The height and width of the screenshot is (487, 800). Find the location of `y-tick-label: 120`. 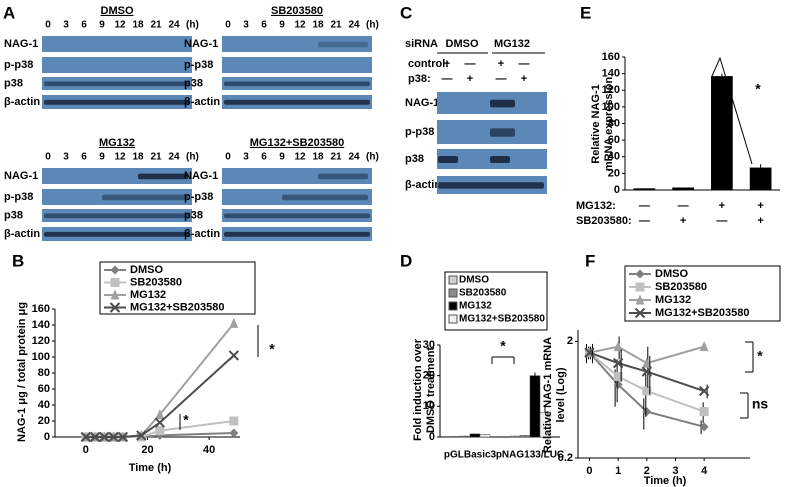

y-tick-label: 120 is located at coordinates (611, 90).